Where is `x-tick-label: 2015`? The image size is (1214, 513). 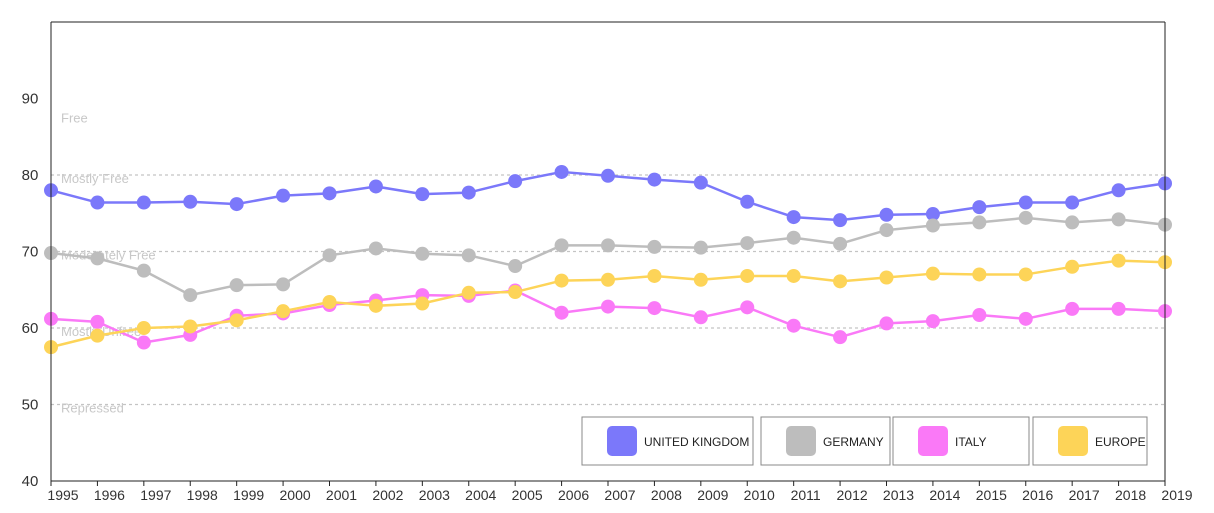
x-tick-label: 2015 is located at coordinates (991, 495).